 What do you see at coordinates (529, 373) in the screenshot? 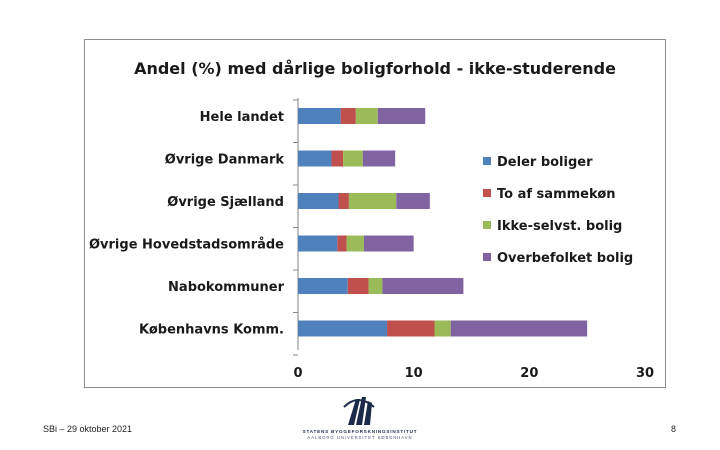
I see `x-tick-label: 20` at bounding box center [529, 373].